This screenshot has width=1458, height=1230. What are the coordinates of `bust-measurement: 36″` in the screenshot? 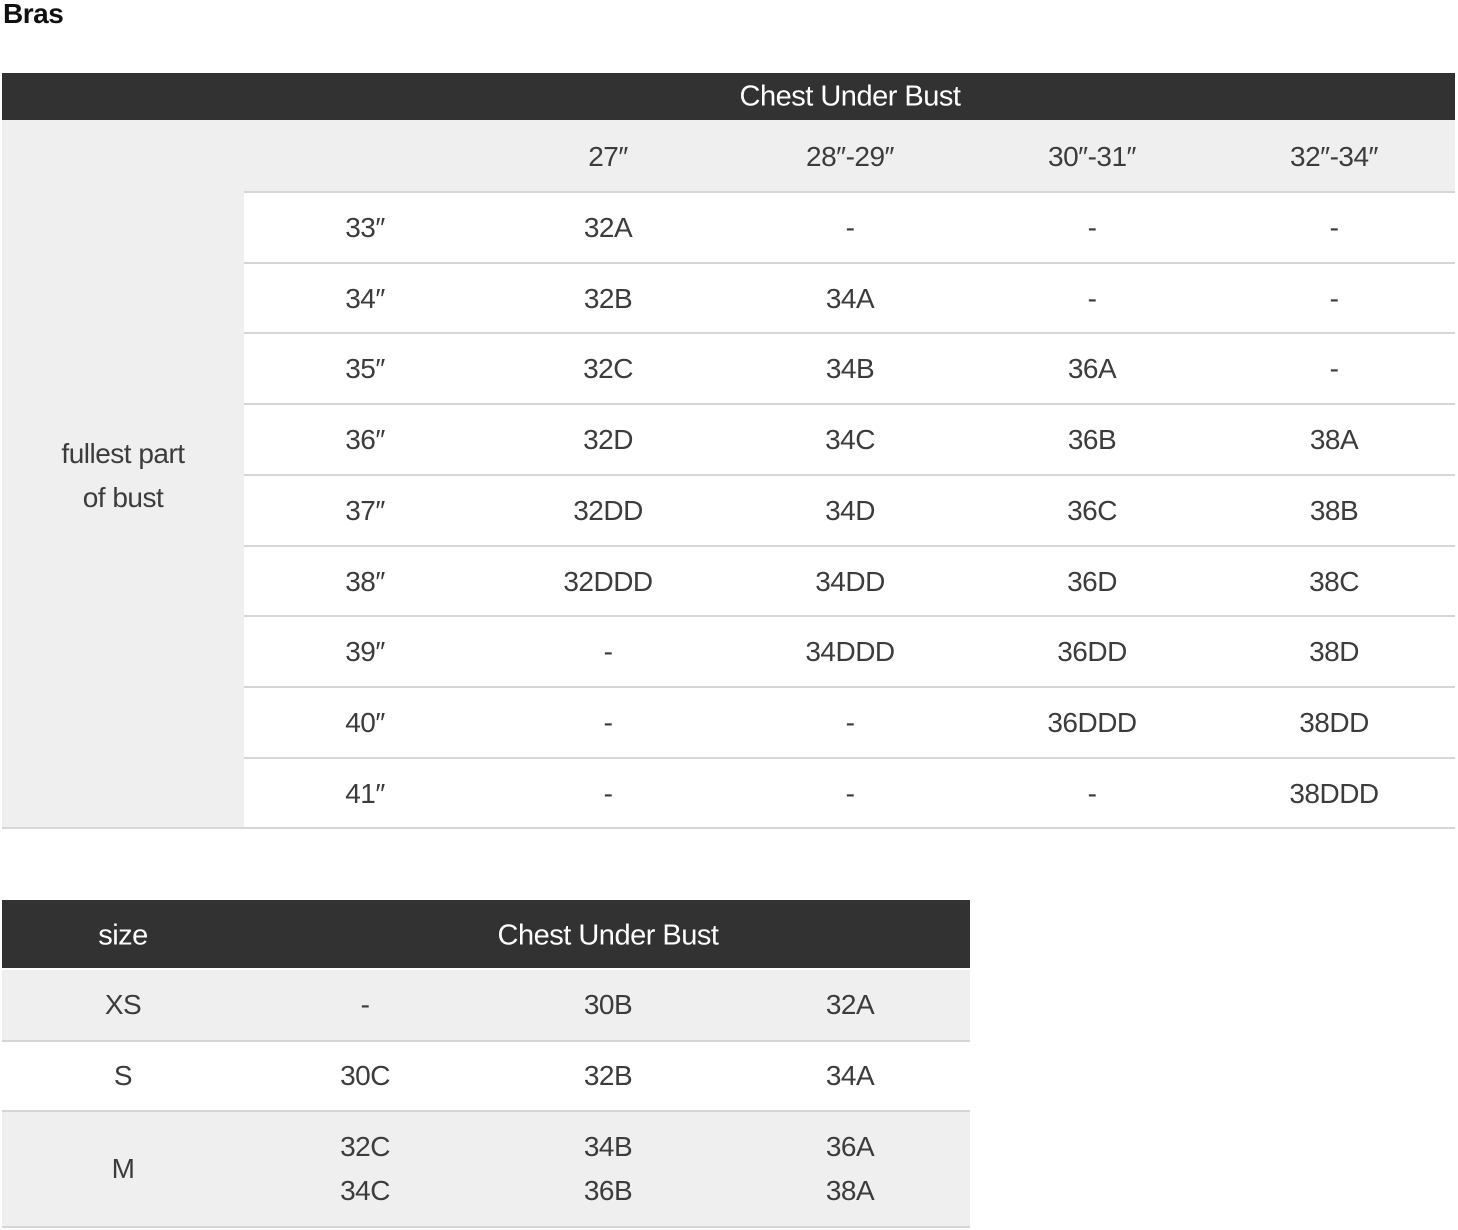 It's located at (365, 440).